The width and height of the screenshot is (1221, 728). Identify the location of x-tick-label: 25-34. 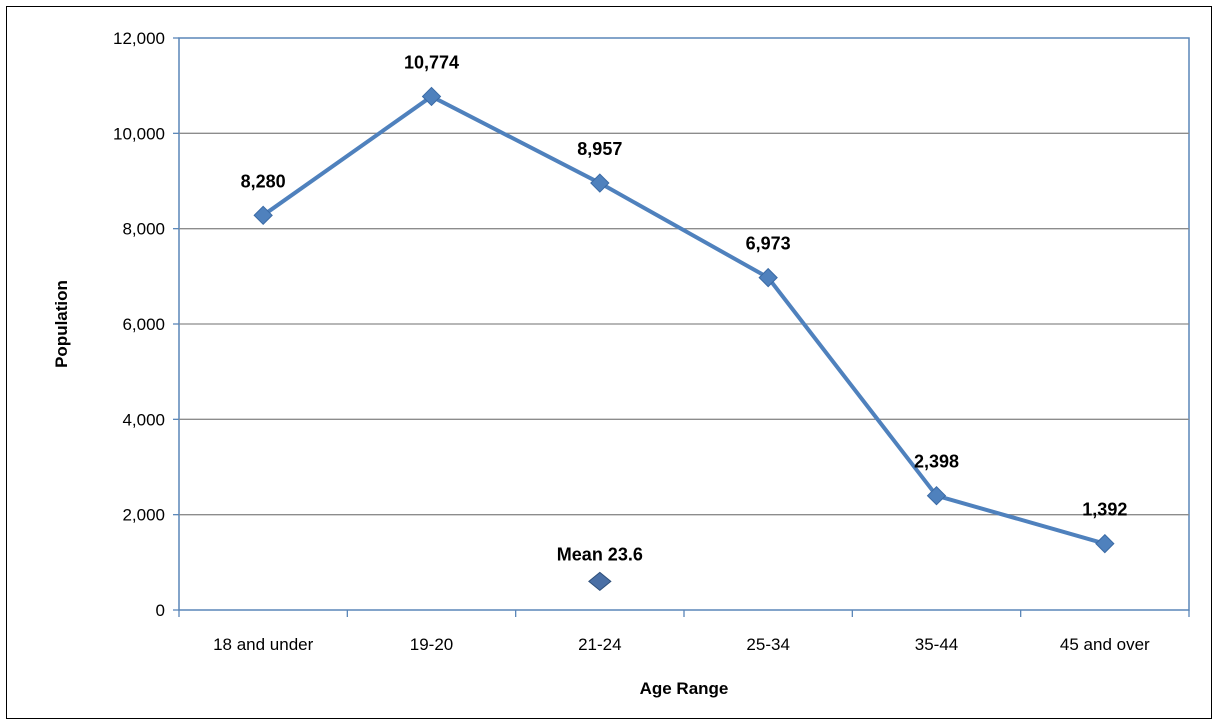
(767, 644).